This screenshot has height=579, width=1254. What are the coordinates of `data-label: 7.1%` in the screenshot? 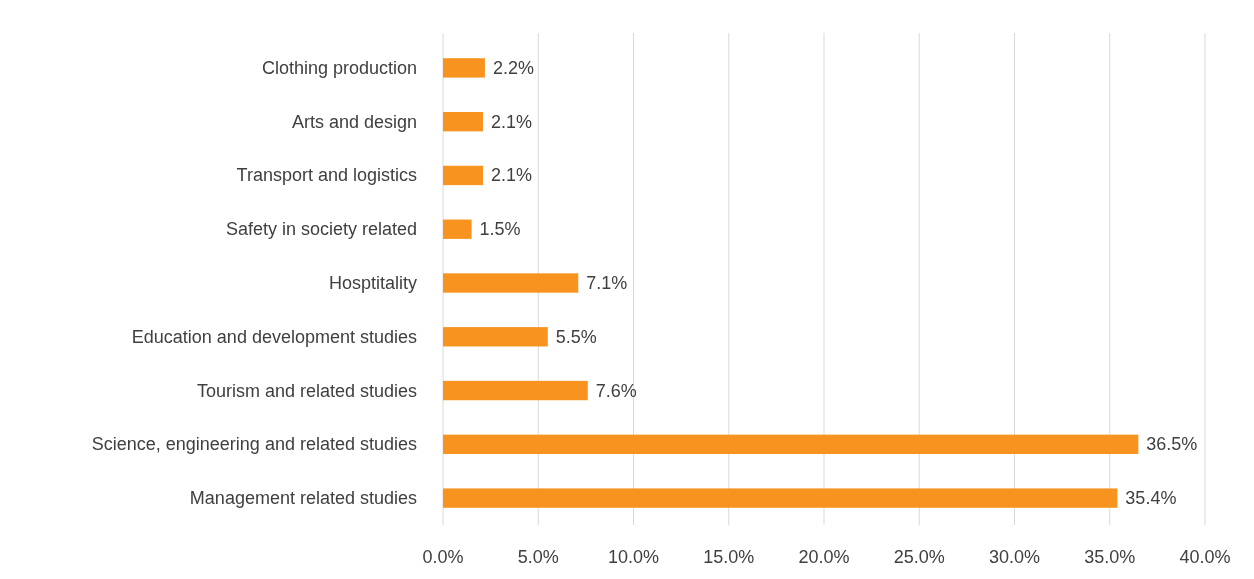 It's located at (607, 283).